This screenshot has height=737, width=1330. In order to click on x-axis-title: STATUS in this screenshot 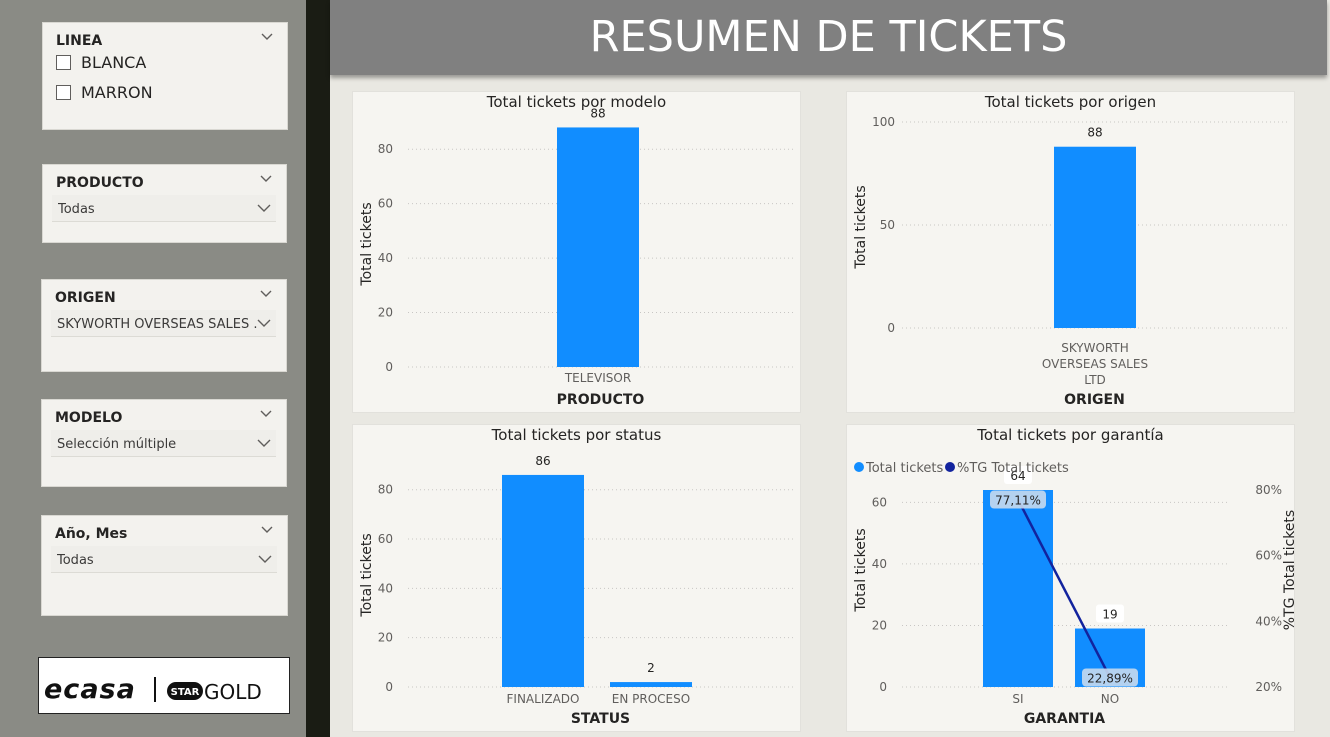, I will do `click(600, 719)`.